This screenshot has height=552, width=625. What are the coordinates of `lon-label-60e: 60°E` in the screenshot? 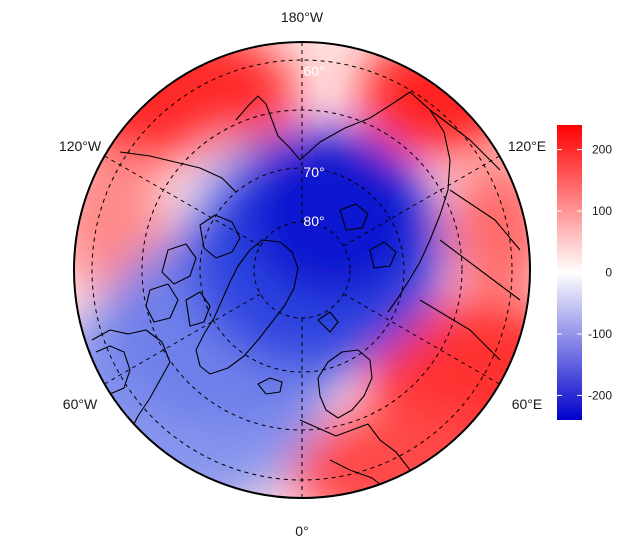 It's located at (527, 404).